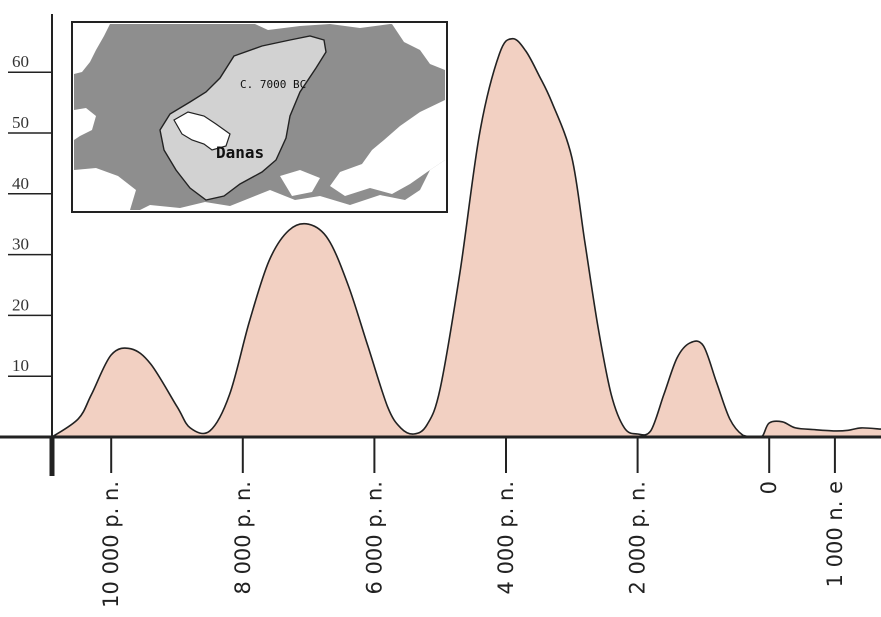 The image size is (881, 617). I want to click on x-tick-label: 2 000 p. n., so click(638, 537).